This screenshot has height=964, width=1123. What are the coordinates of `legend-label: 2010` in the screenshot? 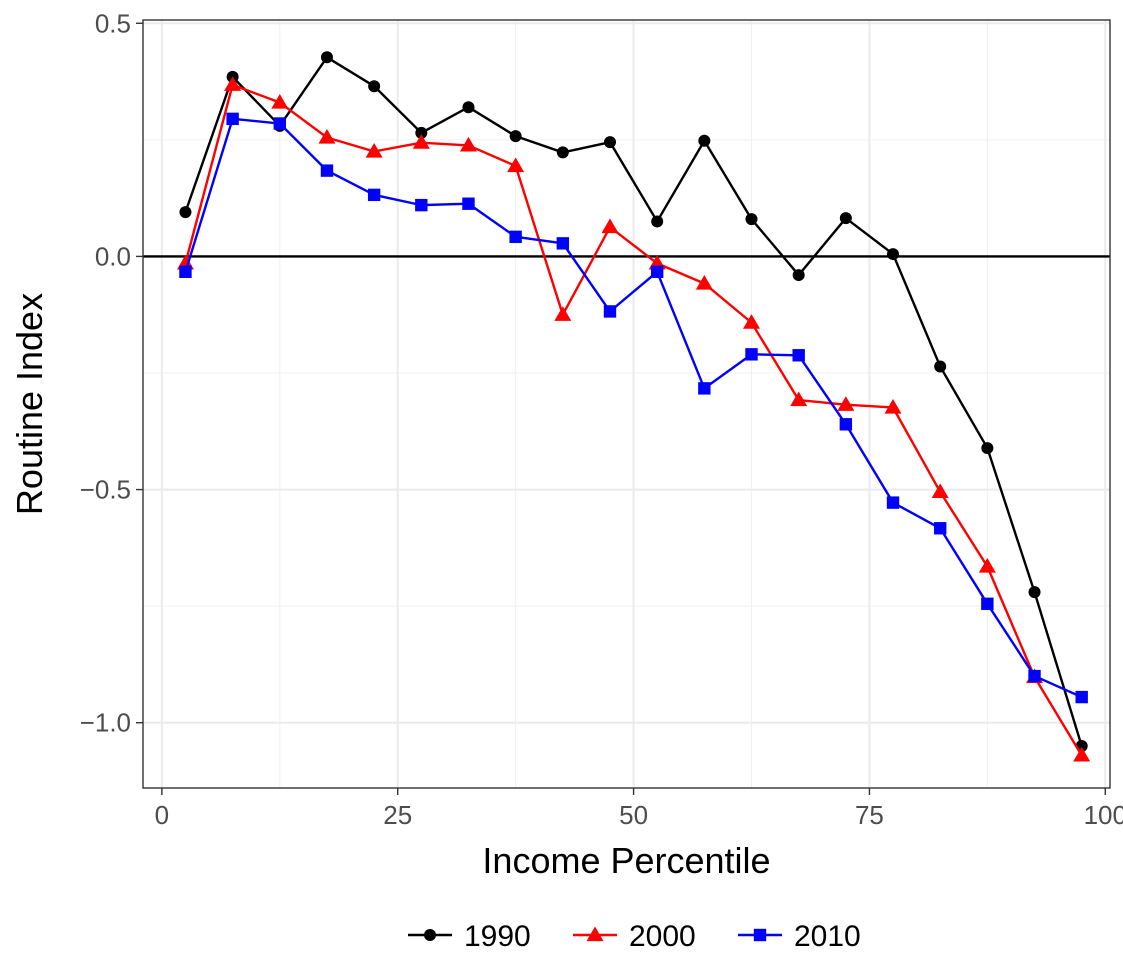 It's located at (827, 936).